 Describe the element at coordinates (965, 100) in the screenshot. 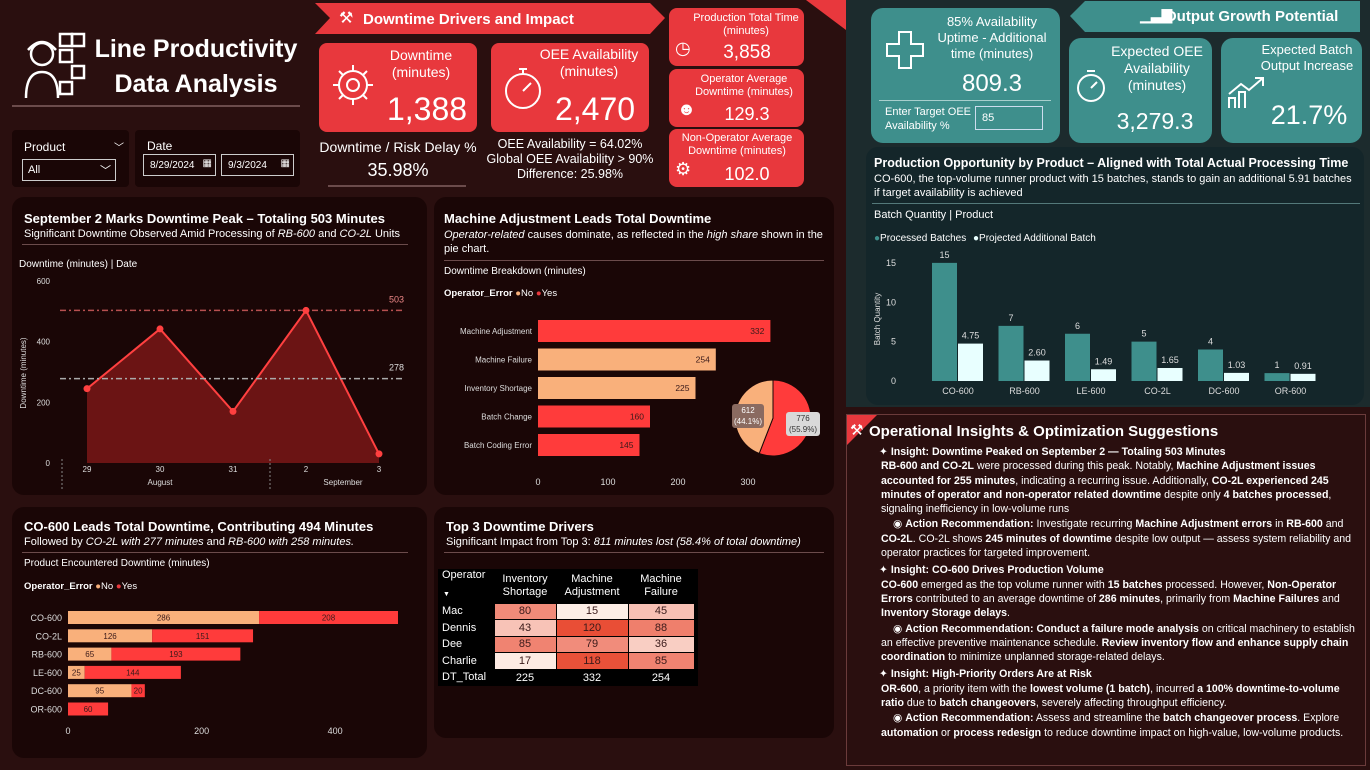

I see `target-divider` at that location.